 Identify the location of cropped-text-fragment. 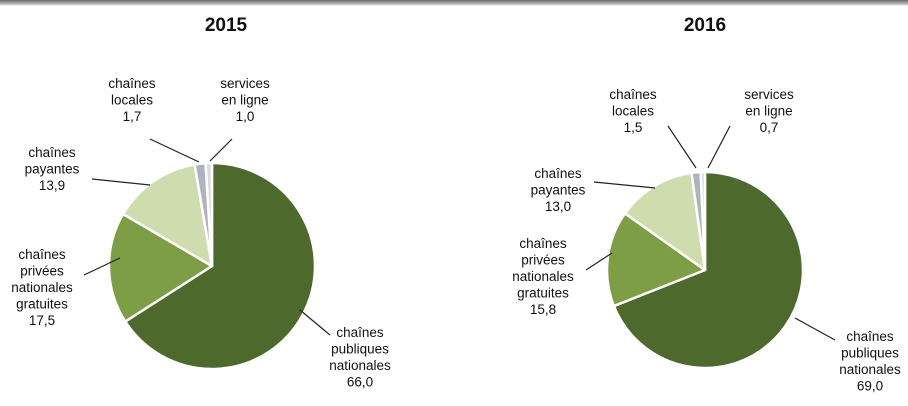
(454, 3).